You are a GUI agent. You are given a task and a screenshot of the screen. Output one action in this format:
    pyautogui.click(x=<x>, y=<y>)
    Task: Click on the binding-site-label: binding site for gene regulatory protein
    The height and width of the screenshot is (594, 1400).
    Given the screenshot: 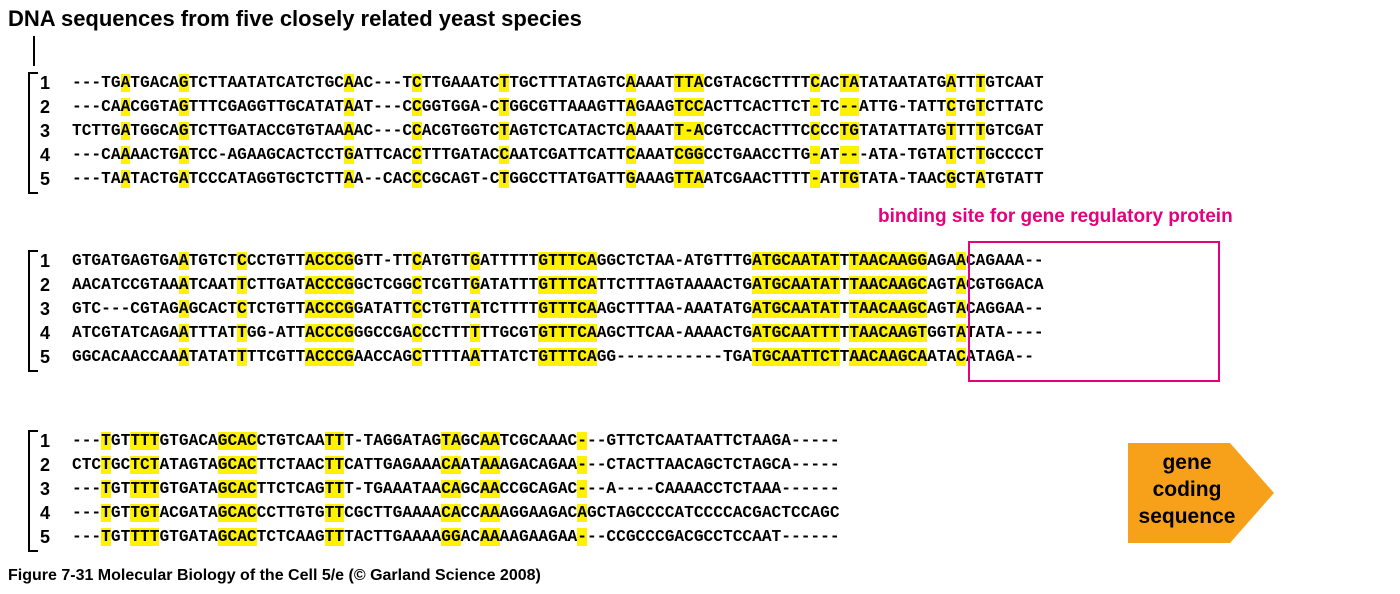 What is the action you would take?
    pyautogui.click(x=1055, y=216)
    